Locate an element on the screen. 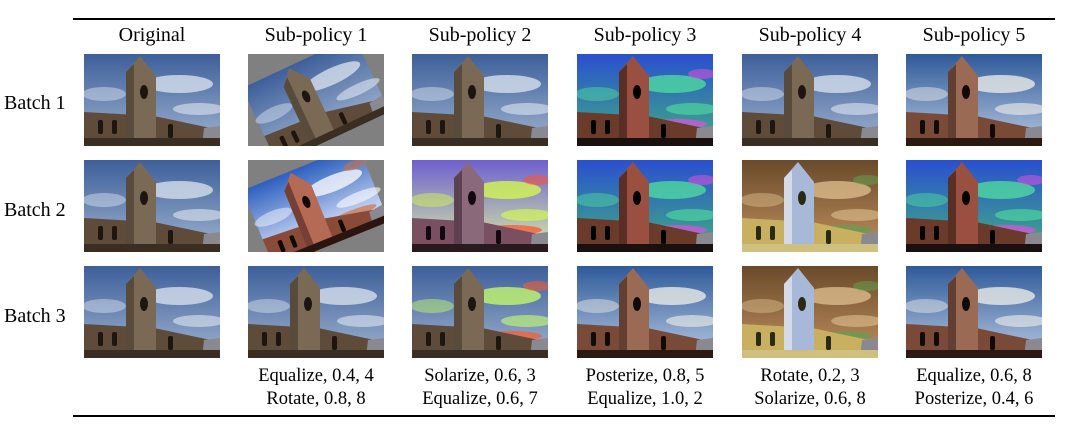 The image size is (1077, 431). caption-operation-1: Equalize, 0.6, 8 is located at coordinates (974, 376).